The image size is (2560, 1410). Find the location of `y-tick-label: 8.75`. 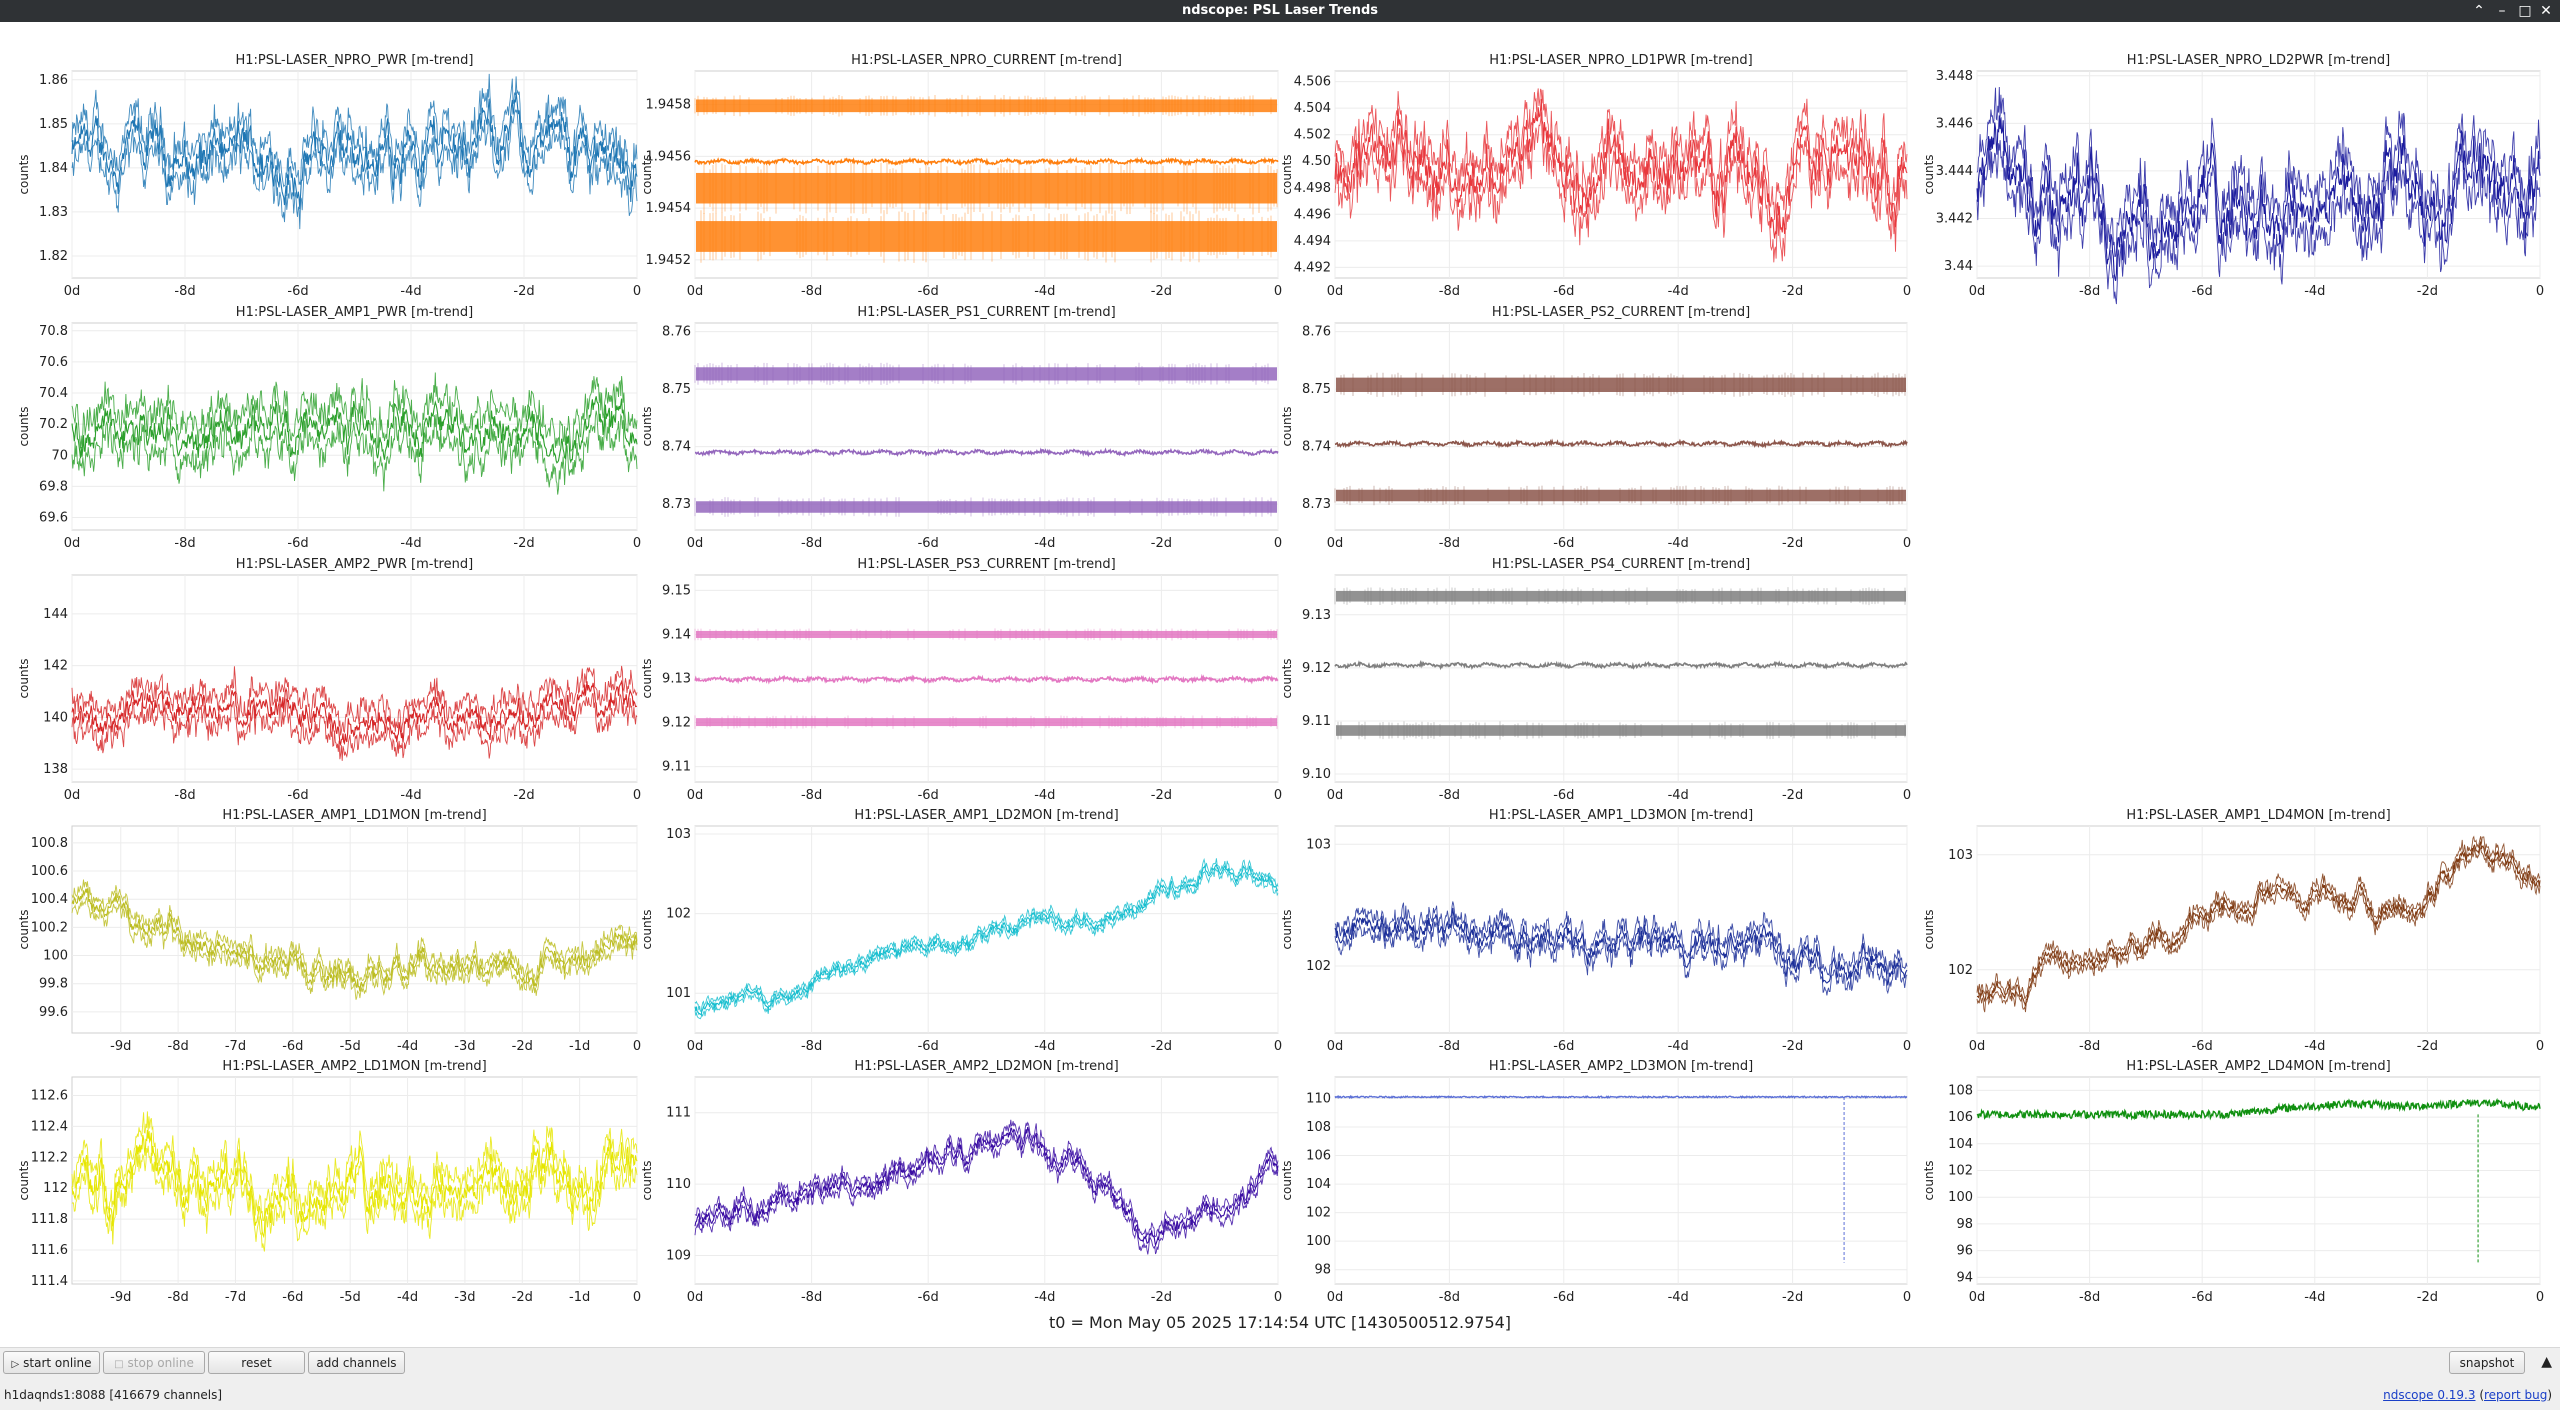

y-tick-label: 8.75 is located at coordinates (1316, 389).